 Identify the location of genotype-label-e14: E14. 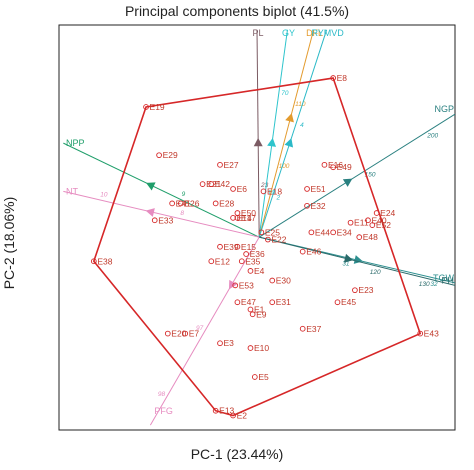
(244, 218).